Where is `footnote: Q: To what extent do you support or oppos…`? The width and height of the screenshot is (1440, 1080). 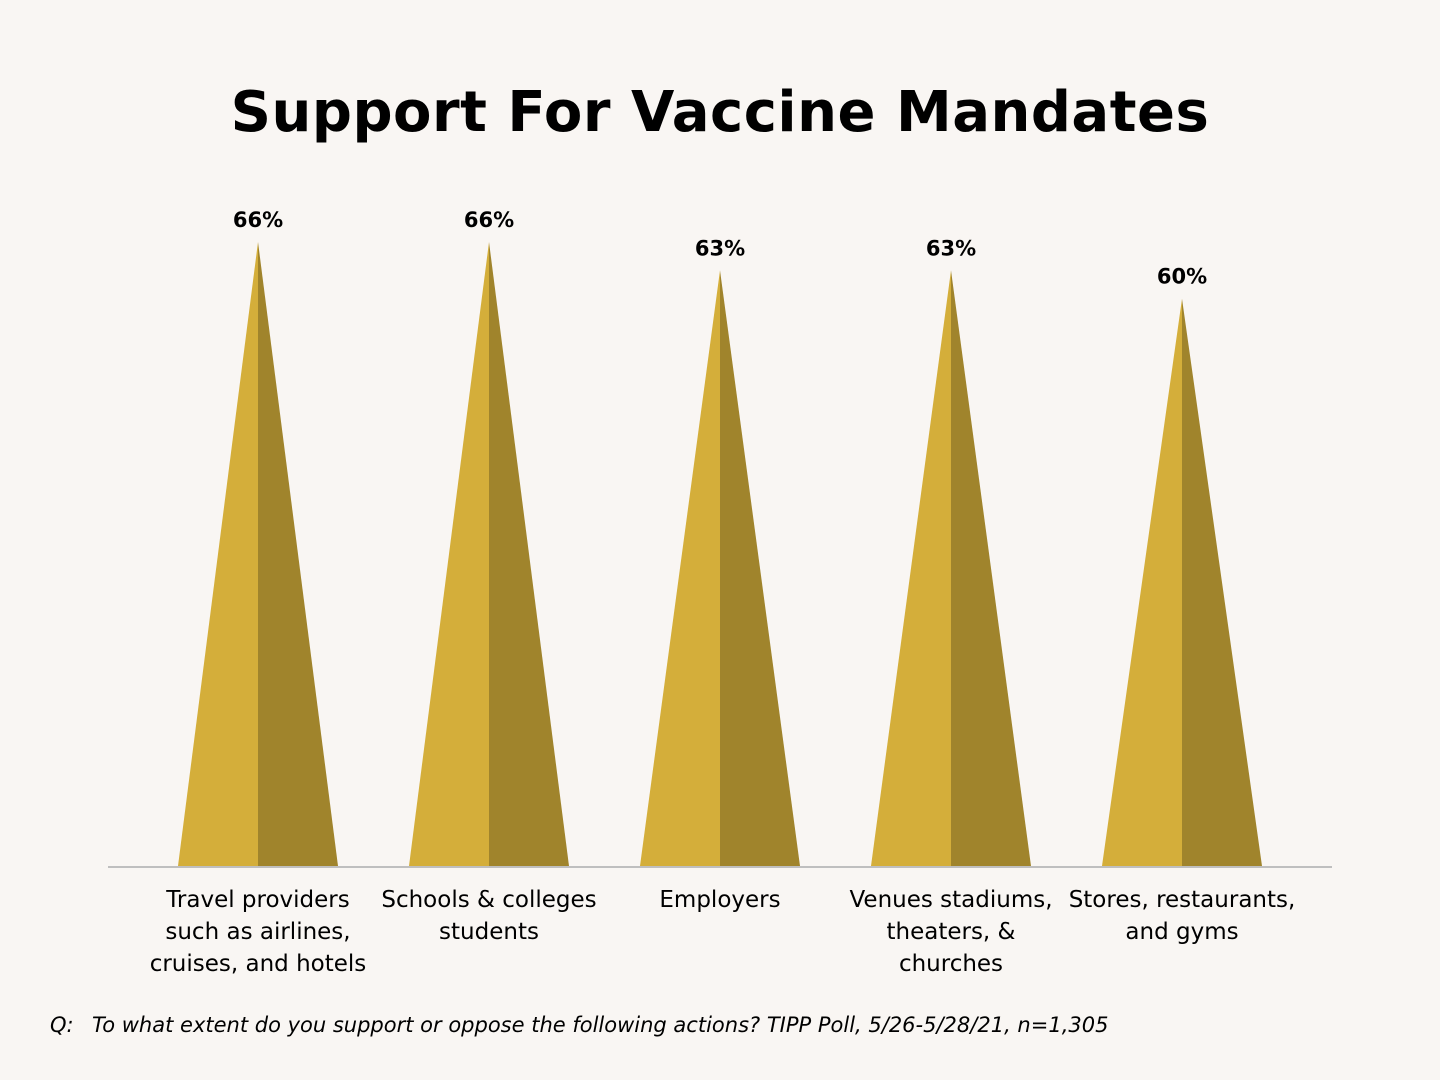
footnote: Q: To what extent do you support or oppos… is located at coordinates (579, 1025).